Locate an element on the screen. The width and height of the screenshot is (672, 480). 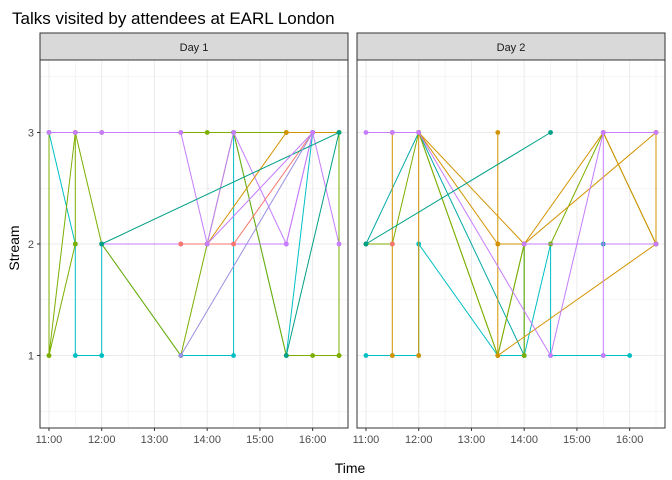
y-tick-label: 3 is located at coordinates (31, 133).